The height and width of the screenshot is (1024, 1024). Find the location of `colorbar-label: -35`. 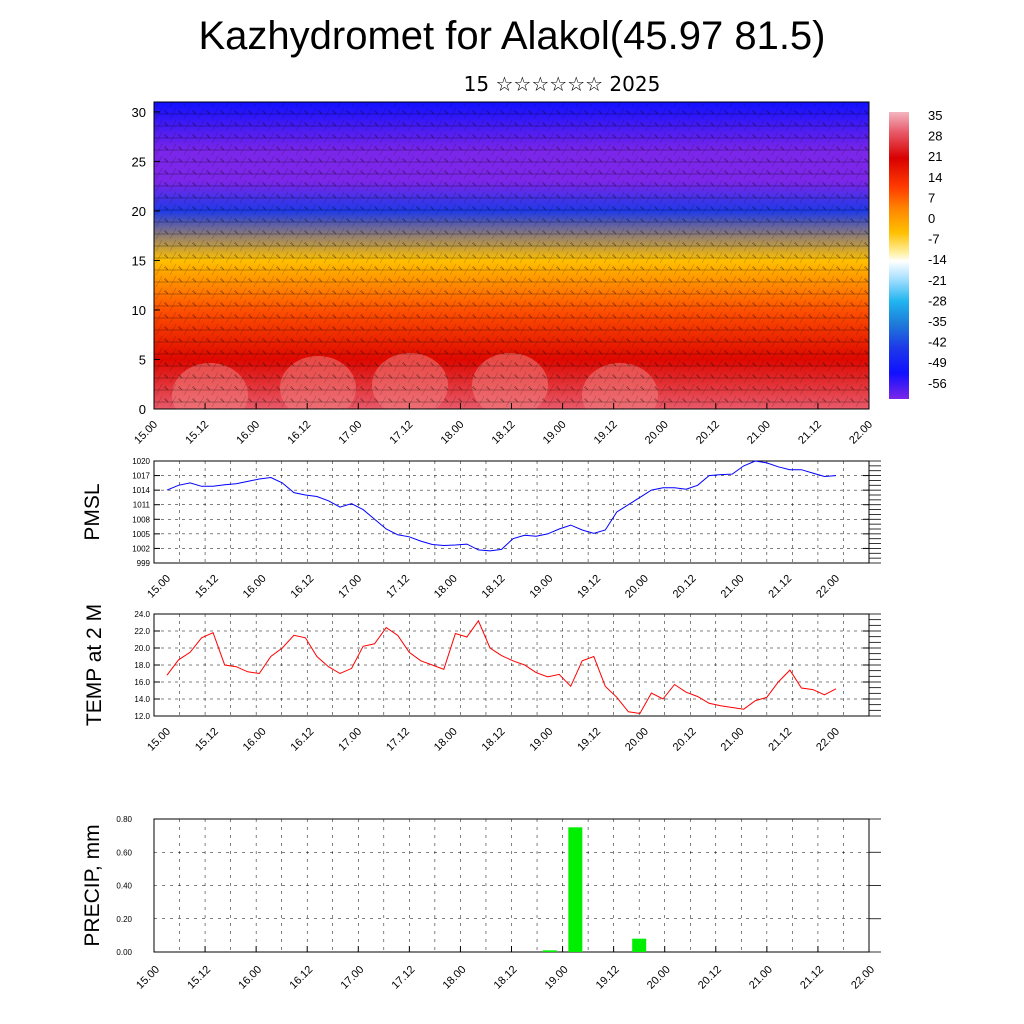

colorbar-label: -35 is located at coordinates (937, 321).